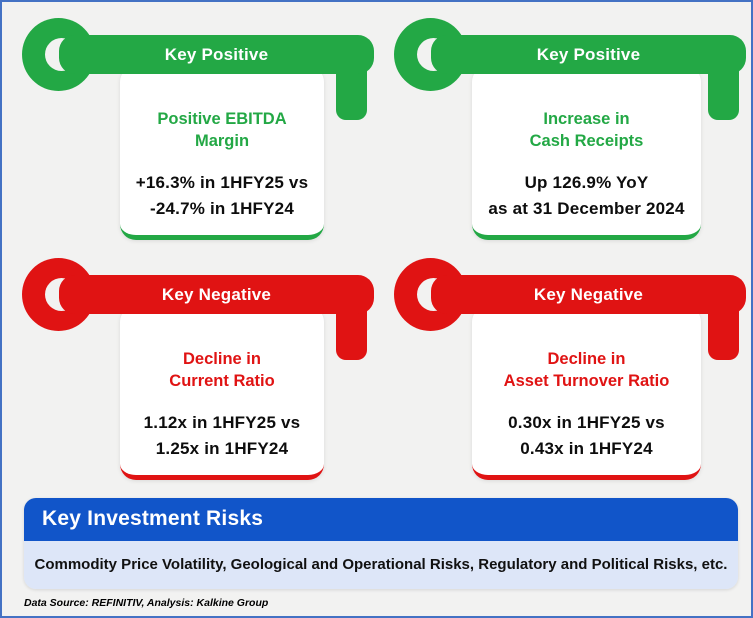  Describe the element at coordinates (222, 119) in the screenshot. I see `metric-title-line: Positive EBITDA` at that location.